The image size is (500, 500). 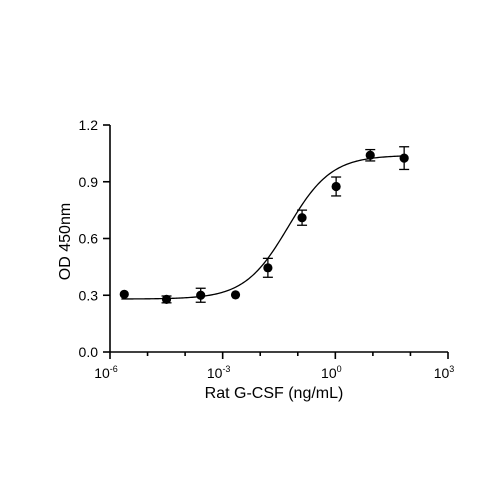 What do you see at coordinates (89, 352) in the screenshot?
I see `y-tick-label: 0.0` at bounding box center [89, 352].